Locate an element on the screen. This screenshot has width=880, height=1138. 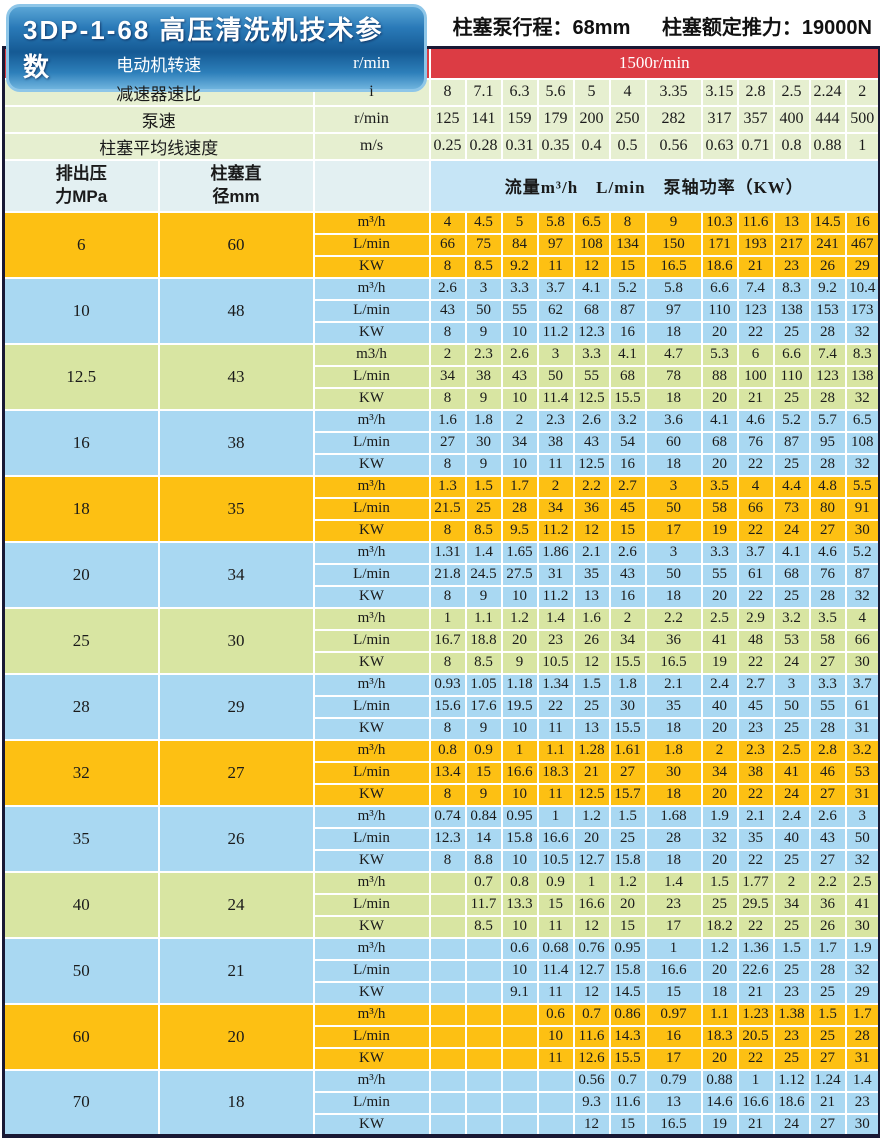
value-cell: 1.05 is located at coordinates (483, 684).